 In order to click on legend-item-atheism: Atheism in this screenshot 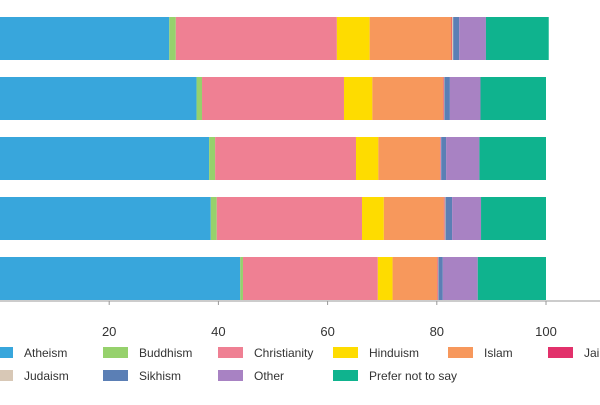, I will do `click(33, 353)`.